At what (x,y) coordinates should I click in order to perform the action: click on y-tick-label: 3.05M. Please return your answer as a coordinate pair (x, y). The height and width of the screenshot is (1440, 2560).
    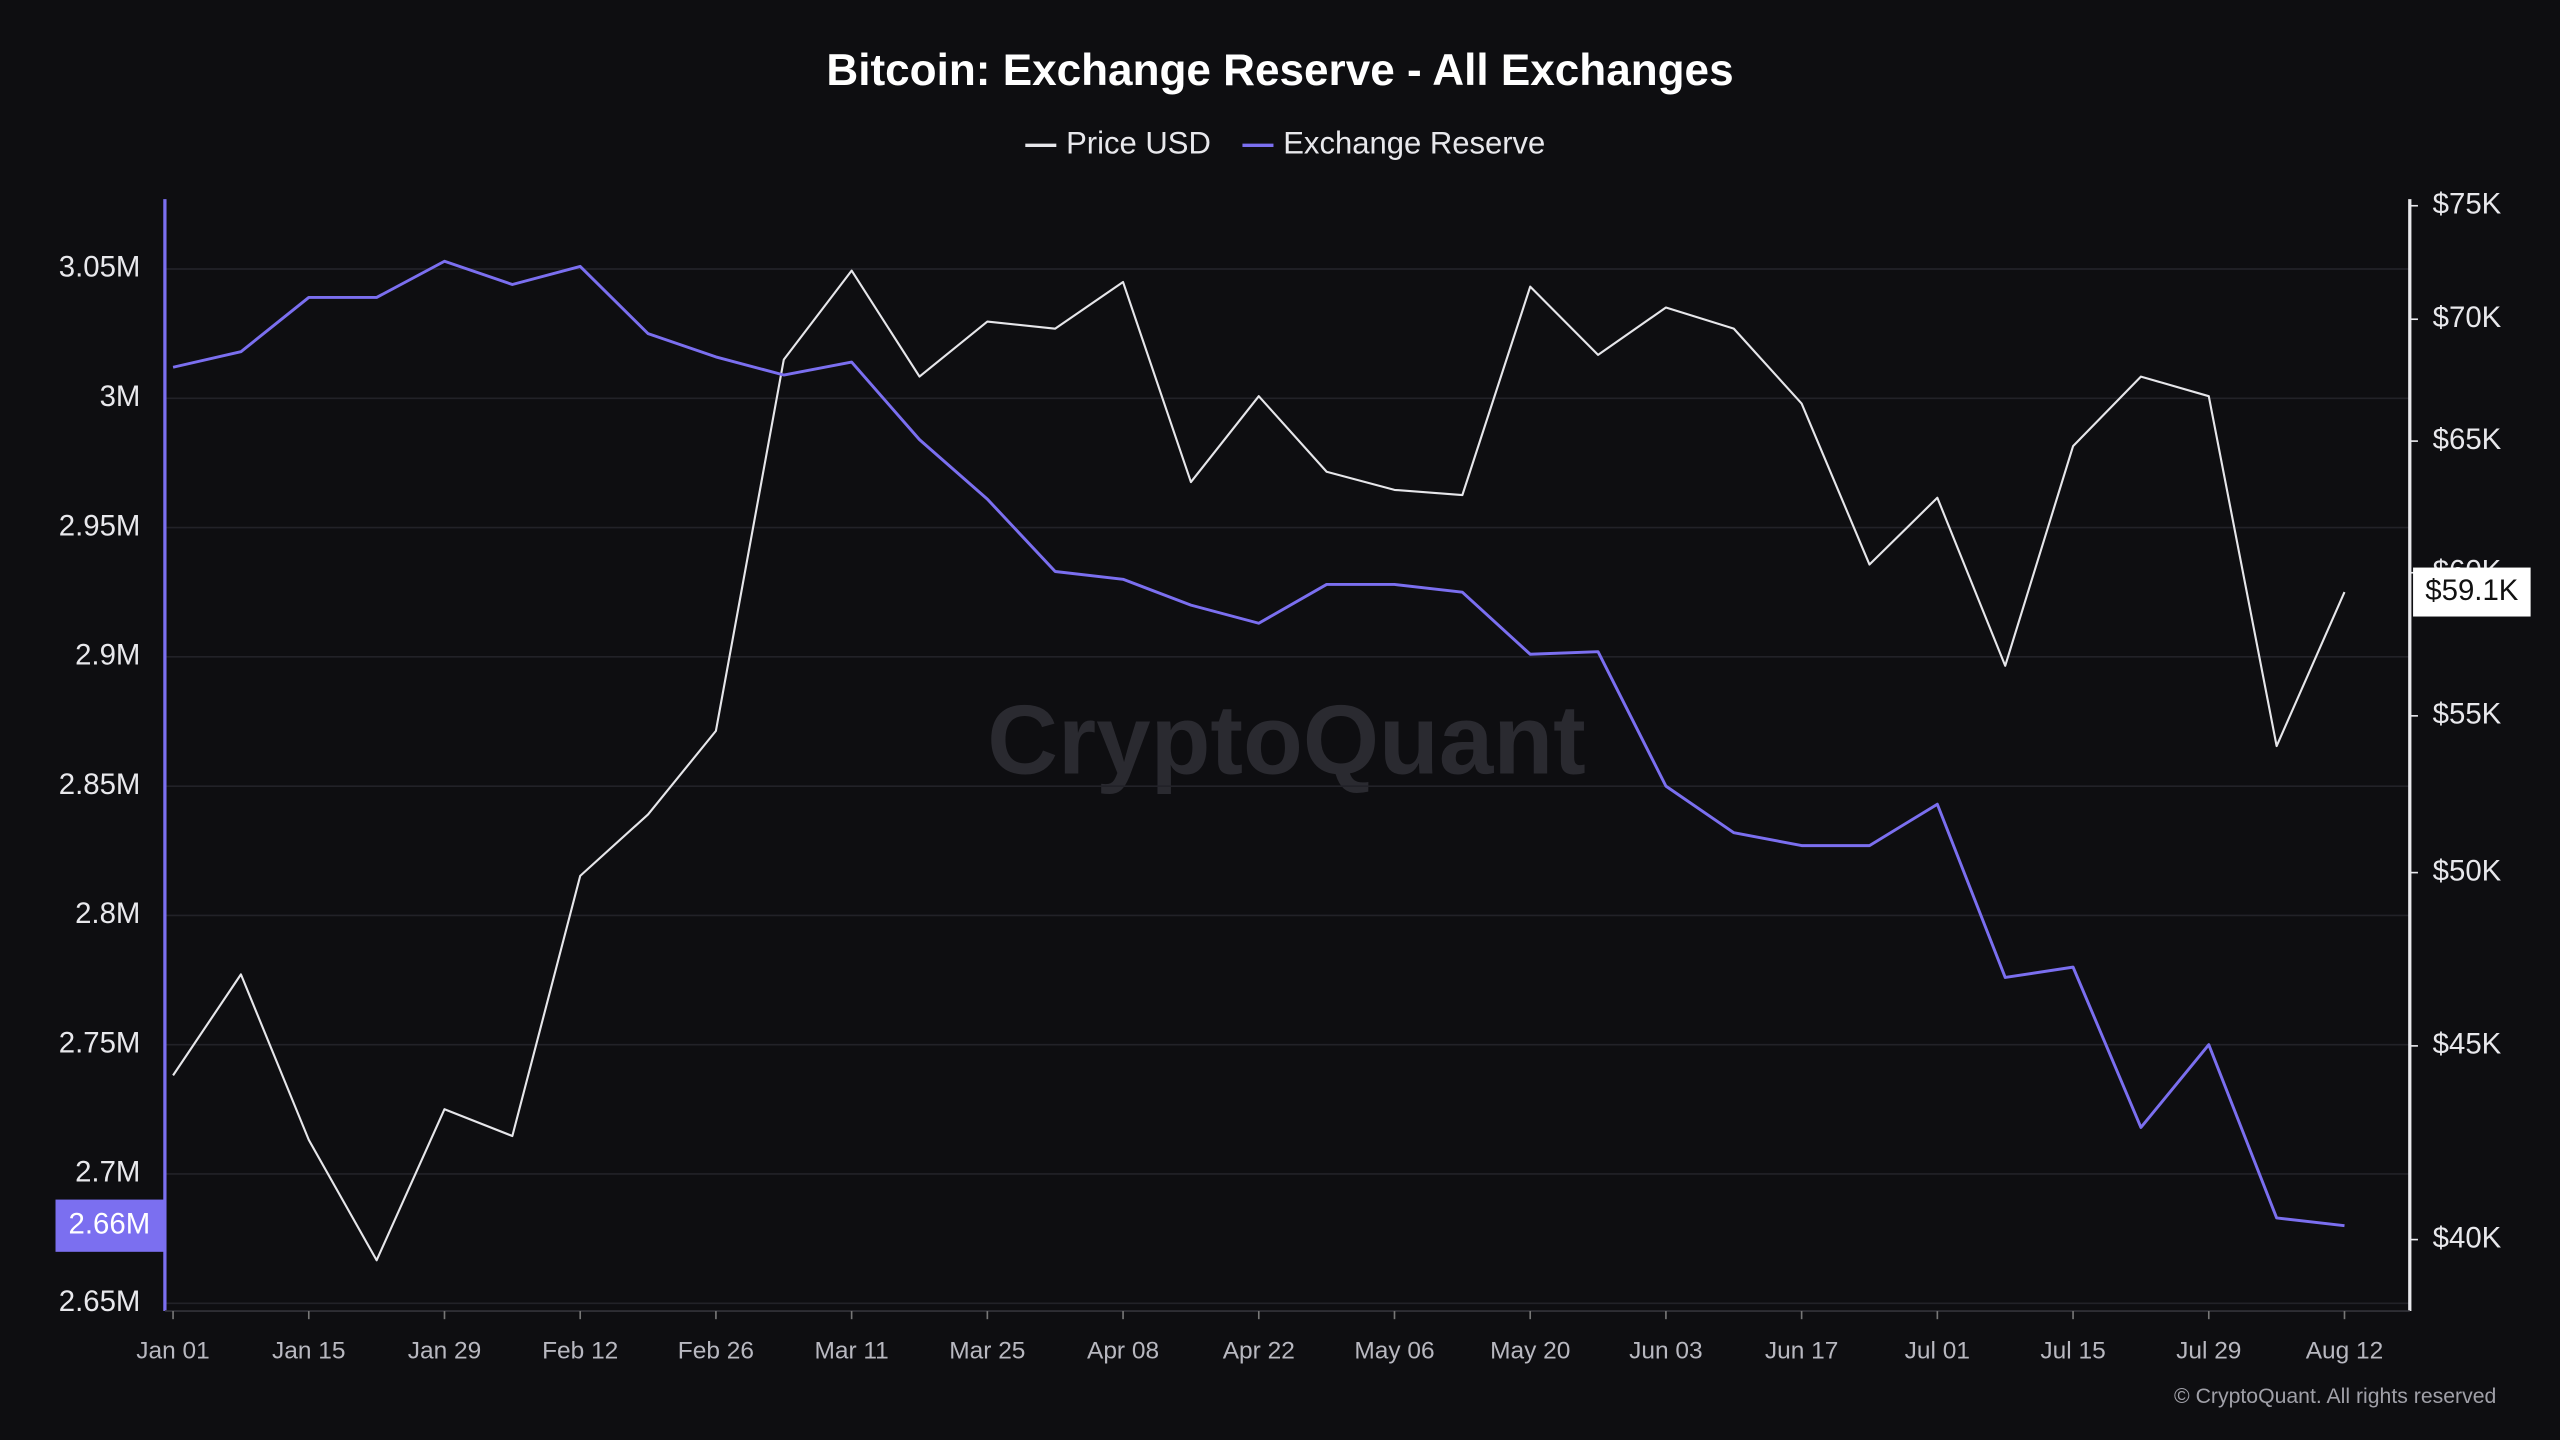
    Looking at the image, I should click on (100, 267).